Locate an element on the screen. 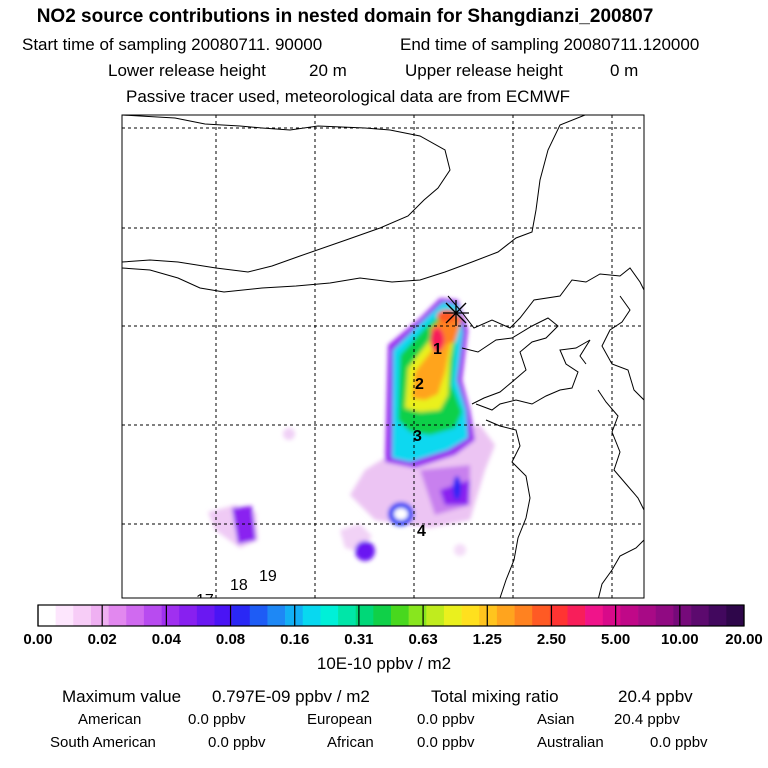  upper-height-label: Upper release height is located at coordinates (484, 70).